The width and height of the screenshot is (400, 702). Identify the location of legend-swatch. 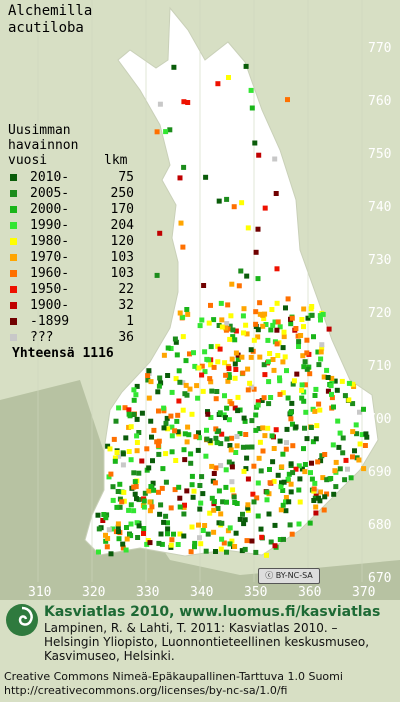
(13, 257).